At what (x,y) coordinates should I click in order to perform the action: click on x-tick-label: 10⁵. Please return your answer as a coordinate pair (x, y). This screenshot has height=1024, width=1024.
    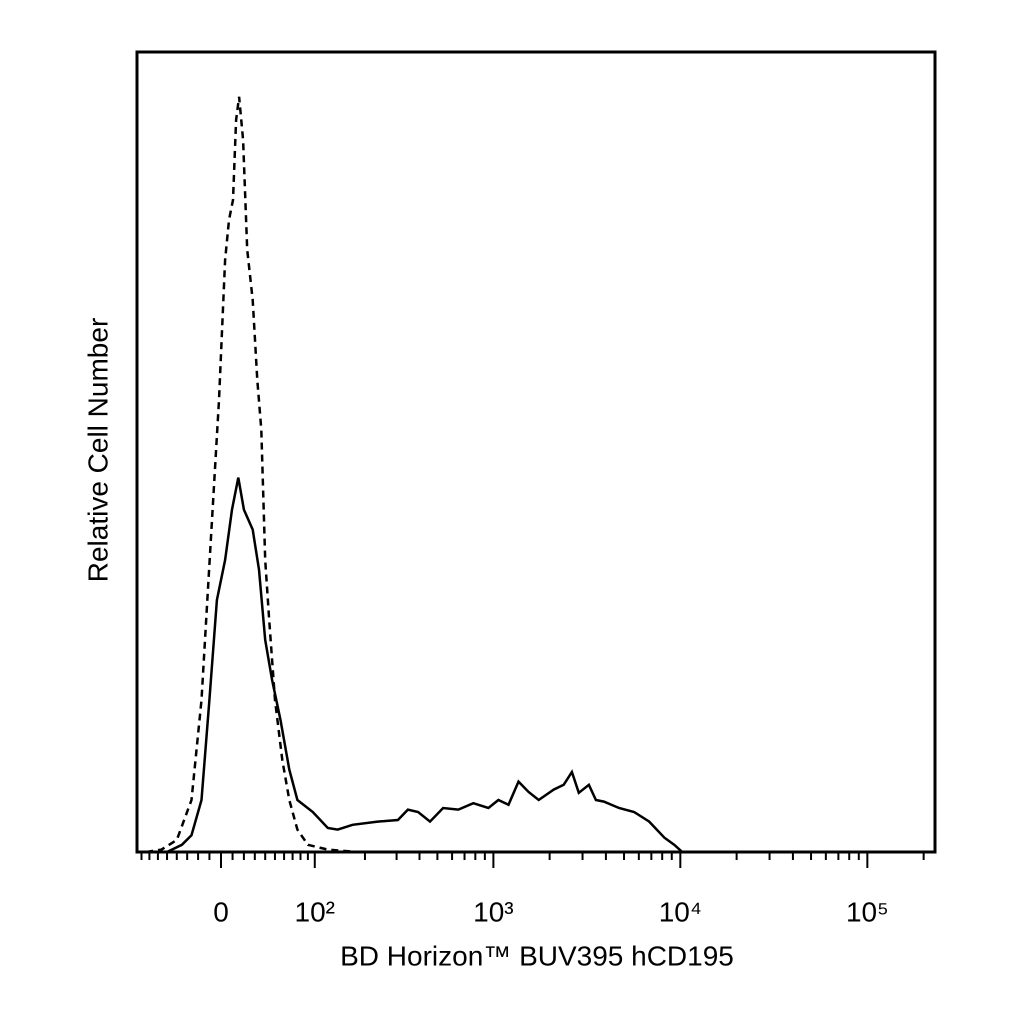
    Looking at the image, I should click on (867, 911).